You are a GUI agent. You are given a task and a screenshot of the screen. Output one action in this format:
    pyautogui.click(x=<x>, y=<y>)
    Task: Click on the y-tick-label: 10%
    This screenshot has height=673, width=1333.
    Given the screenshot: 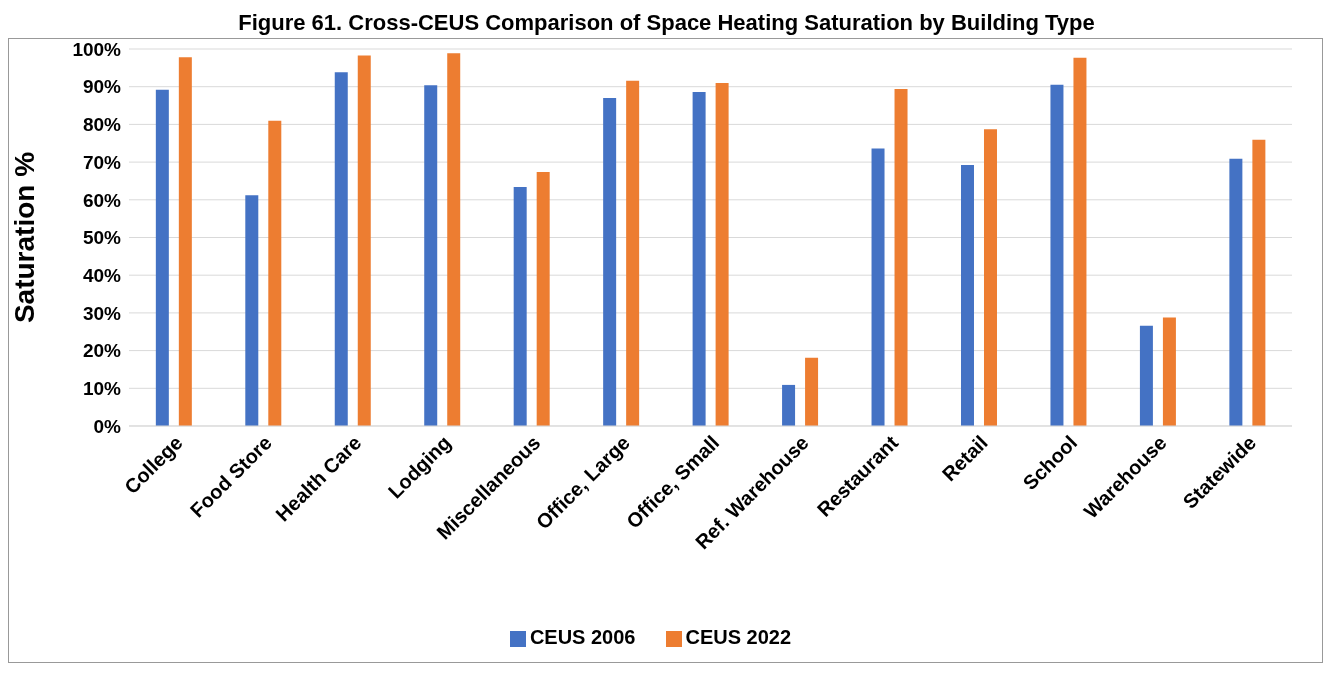 What is the action you would take?
    pyautogui.click(x=102, y=389)
    